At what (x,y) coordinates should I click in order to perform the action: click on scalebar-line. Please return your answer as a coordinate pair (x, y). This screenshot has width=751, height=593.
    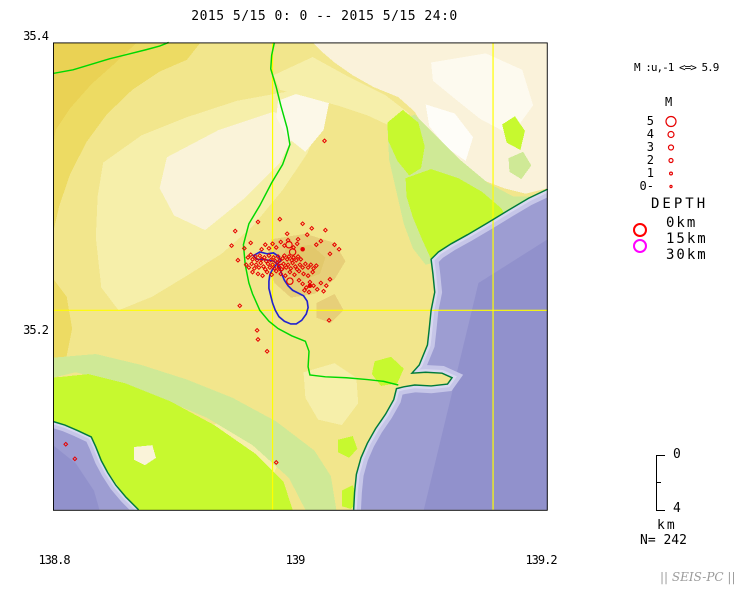
    Looking at the image, I should click on (656, 483).